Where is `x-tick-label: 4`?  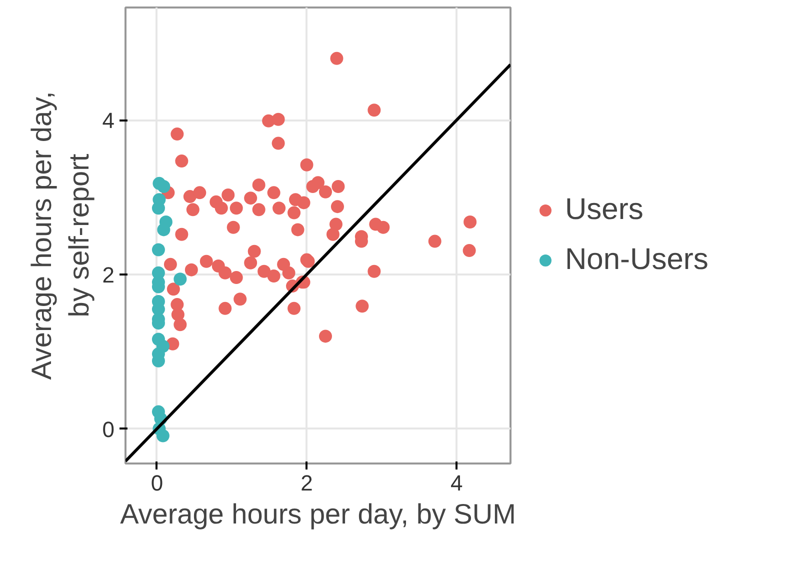 x-tick-label: 4 is located at coordinates (456, 483).